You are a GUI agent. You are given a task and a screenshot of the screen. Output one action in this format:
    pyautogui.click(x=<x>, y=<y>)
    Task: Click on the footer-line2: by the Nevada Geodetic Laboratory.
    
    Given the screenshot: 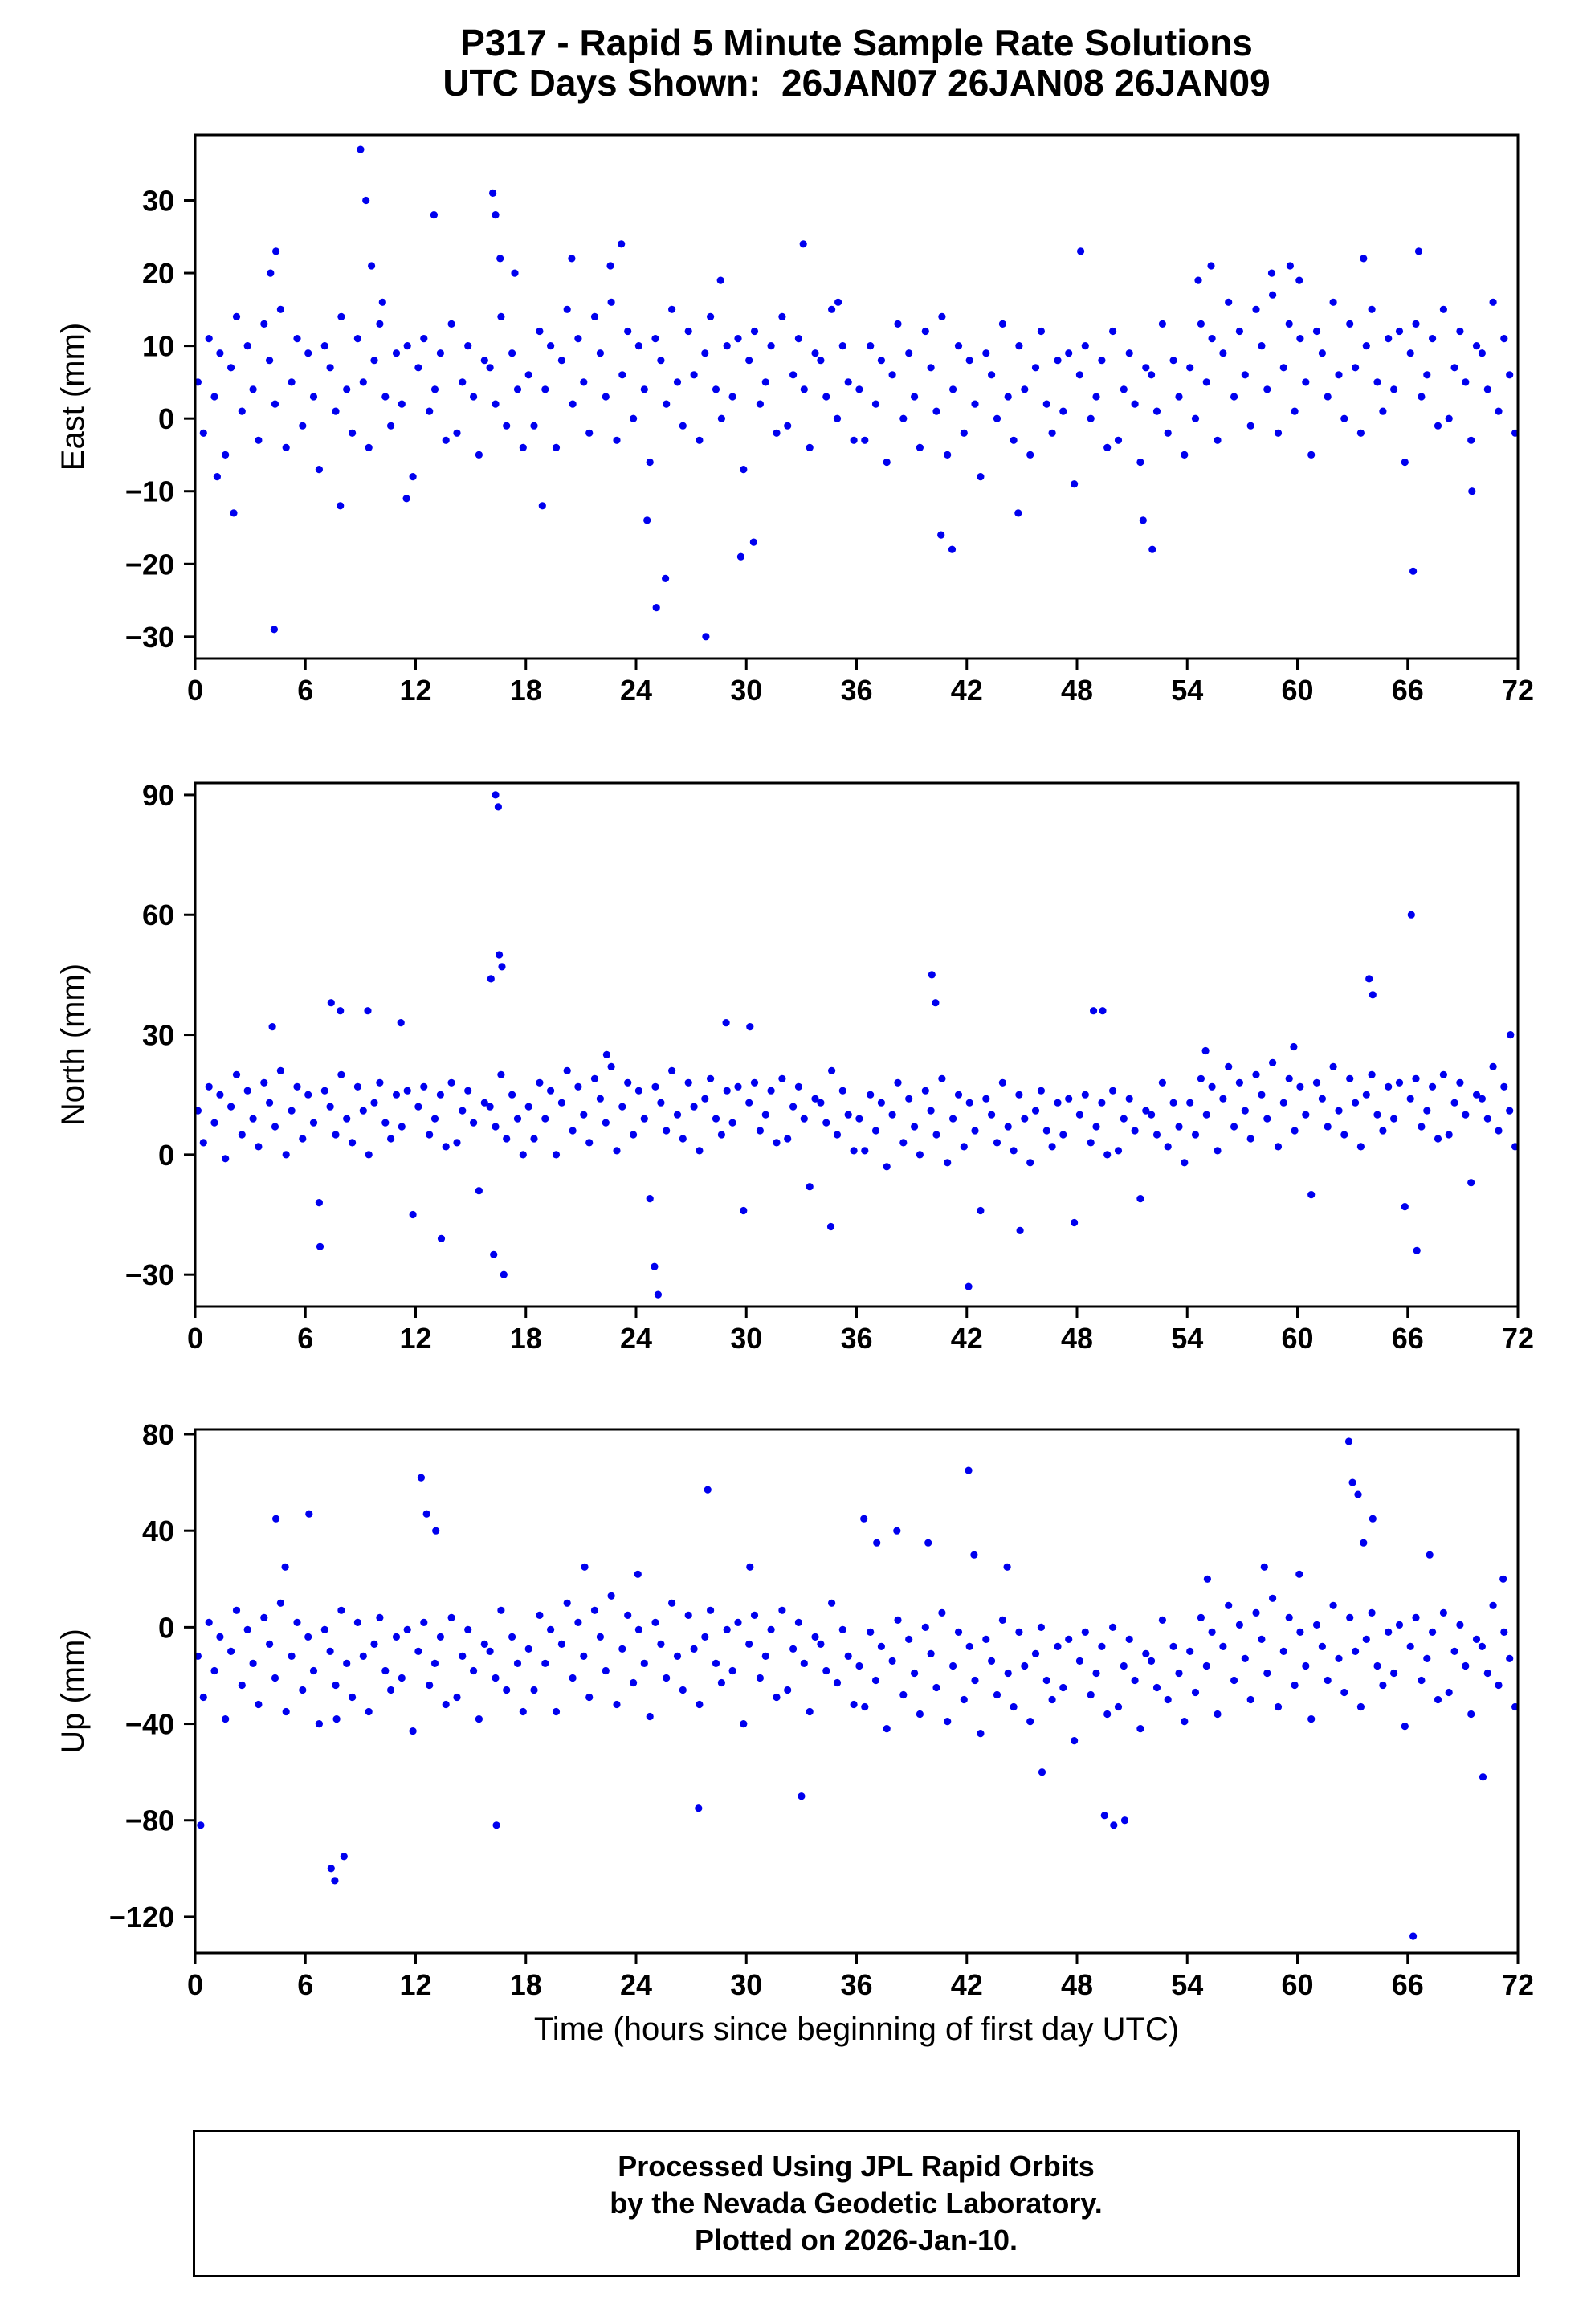 What is the action you would take?
    pyautogui.click(x=856, y=2203)
    